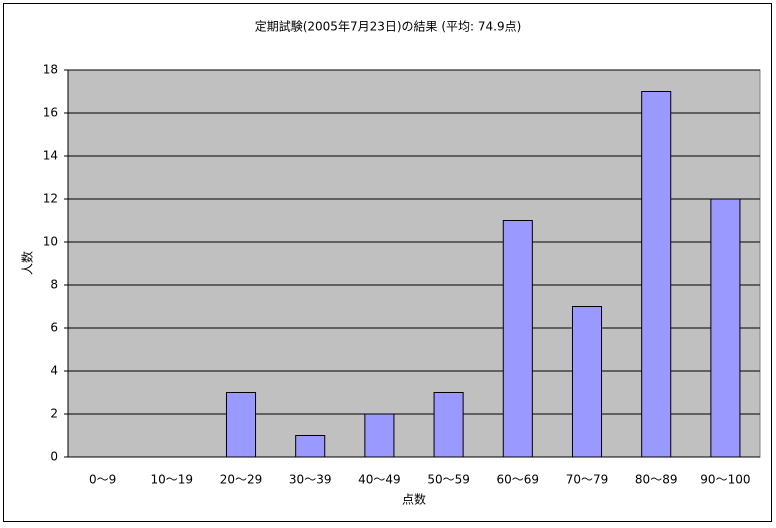 This screenshot has width=776, height=528. What do you see at coordinates (50, 156) in the screenshot?
I see `y-tick-label: 14` at bounding box center [50, 156].